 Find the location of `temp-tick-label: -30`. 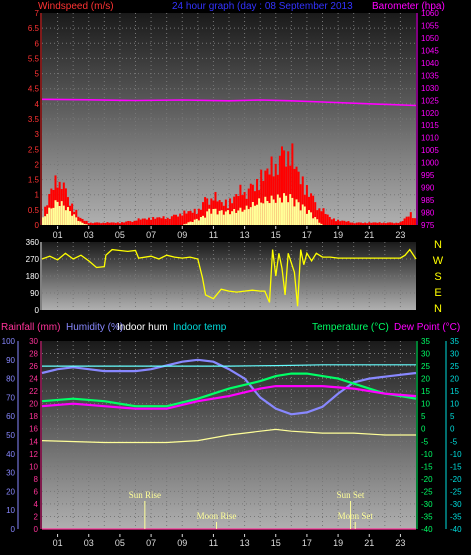

temp-tick-label: -30 is located at coordinates (427, 504).